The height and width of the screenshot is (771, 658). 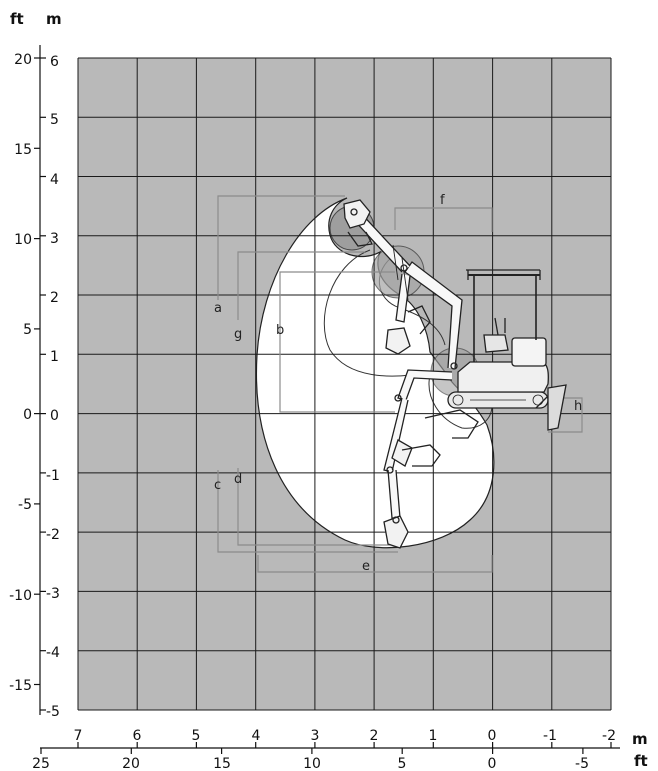 I want to click on dim-label-c: c, so click(x=217, y=485).